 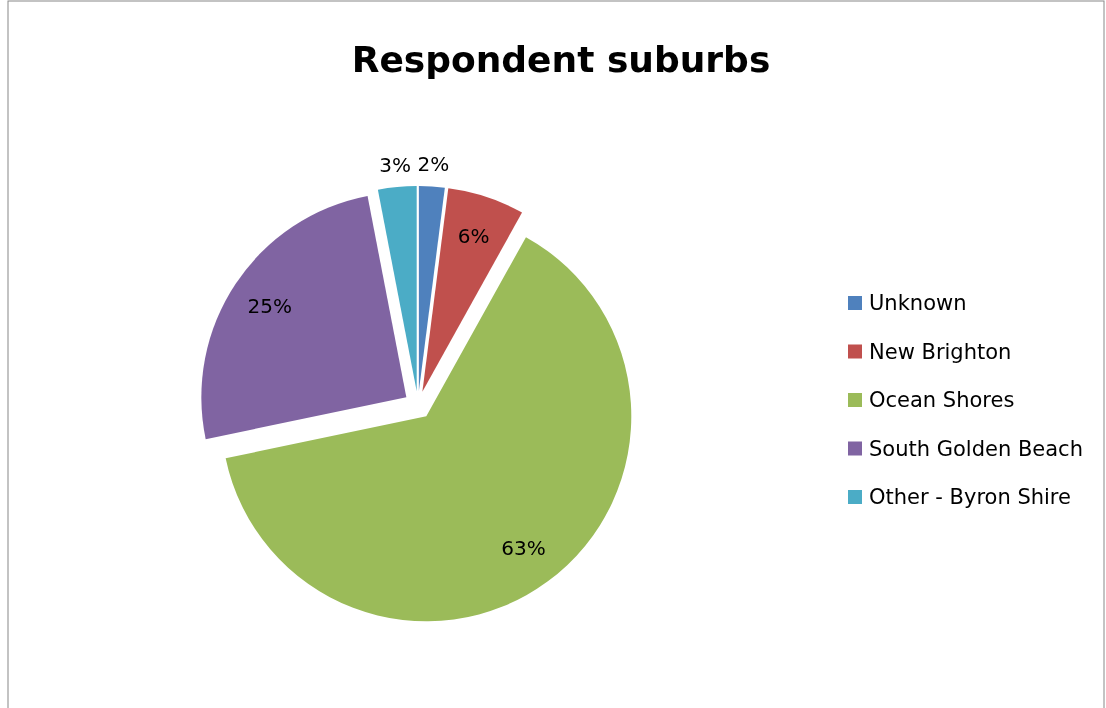 I want to click on legend-label: South Golden Beach, so click(x=976, y=448).